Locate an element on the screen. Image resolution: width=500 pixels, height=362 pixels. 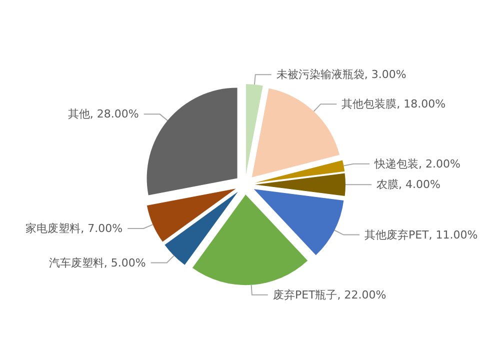
slice-label: 其他废弃PET, 11.00% is located at coordinates (421, 235).